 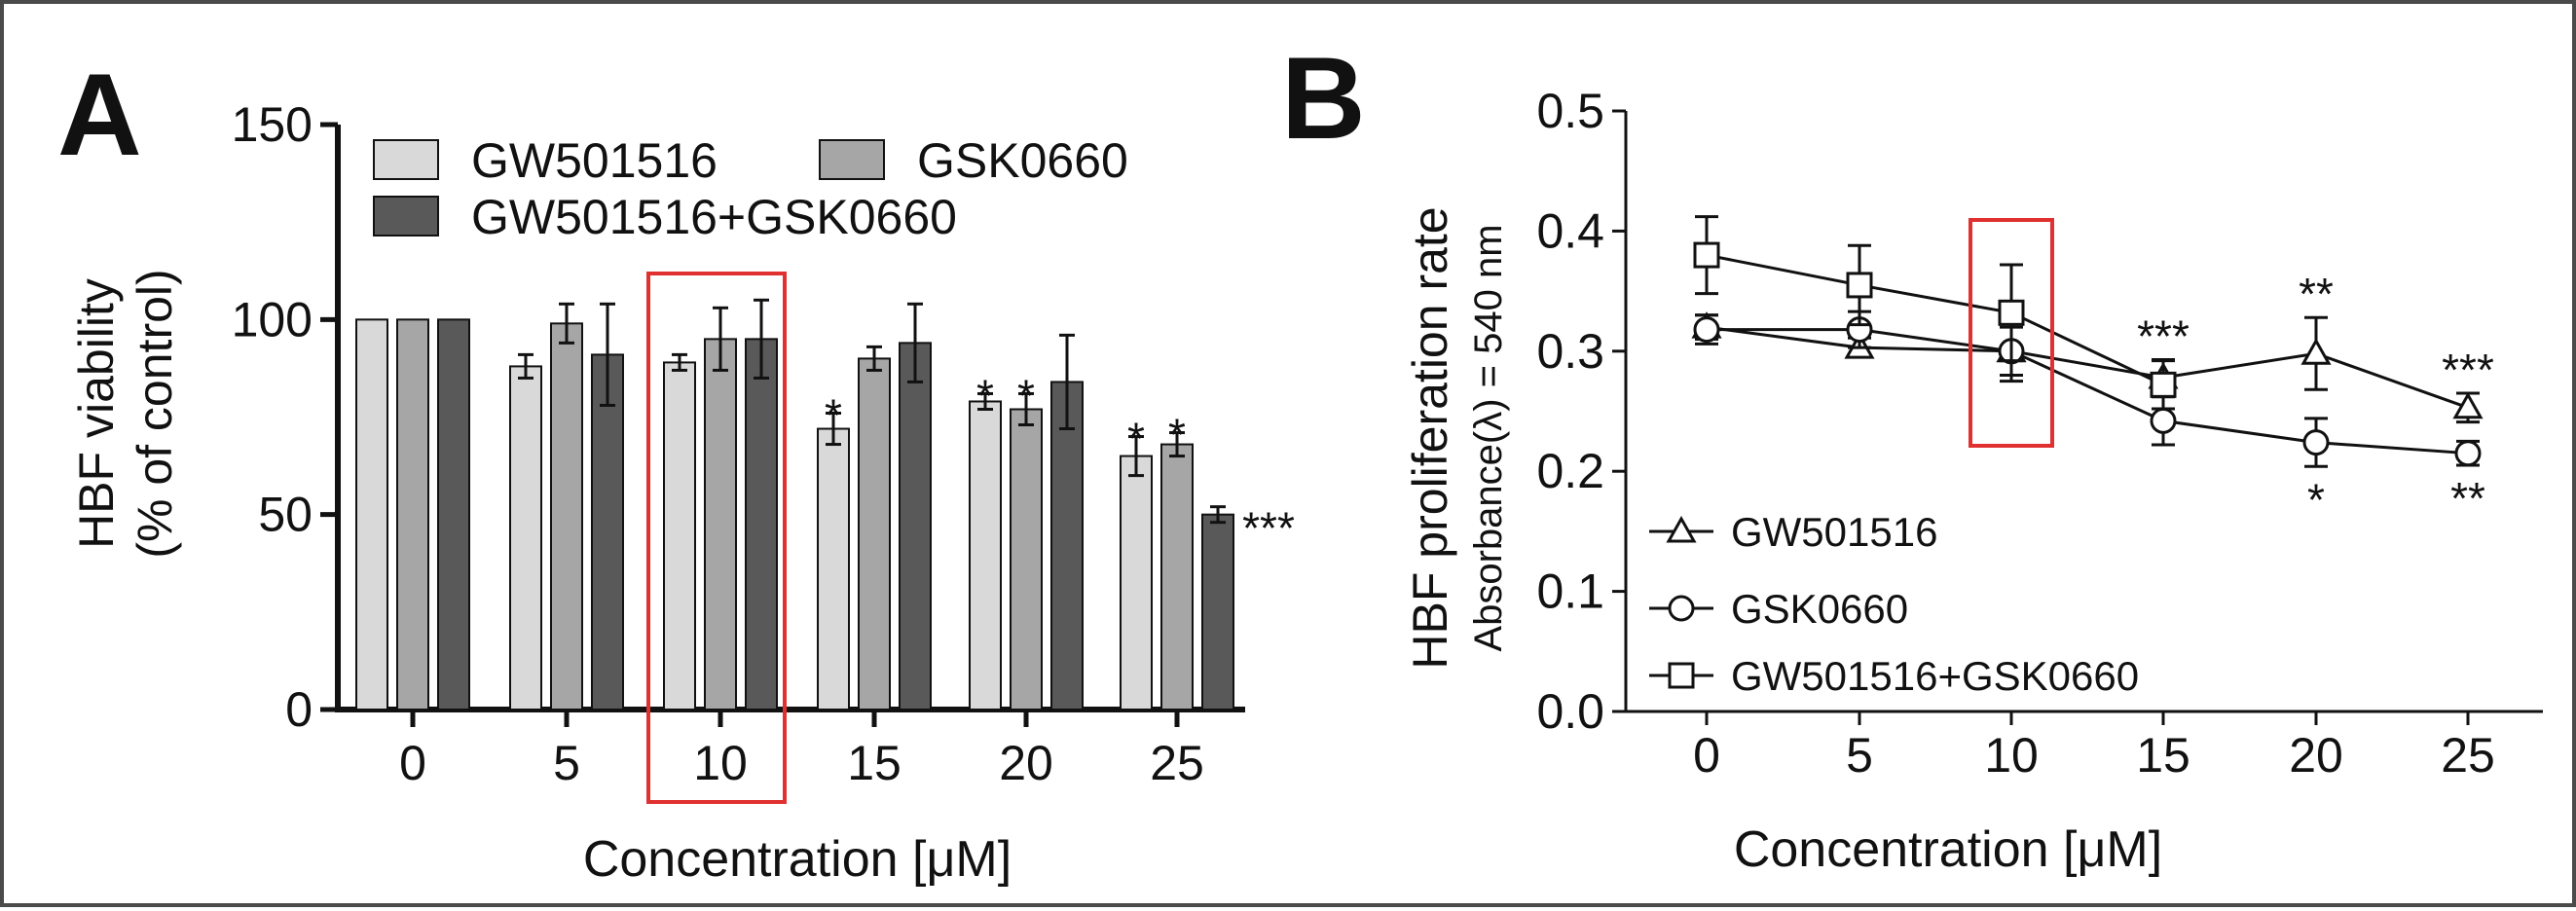 What do you see at coordinates (1706, 755) in the screenshot?
I see `panel-b-x-tick-label: 0` at bounding box center [1706, 755].